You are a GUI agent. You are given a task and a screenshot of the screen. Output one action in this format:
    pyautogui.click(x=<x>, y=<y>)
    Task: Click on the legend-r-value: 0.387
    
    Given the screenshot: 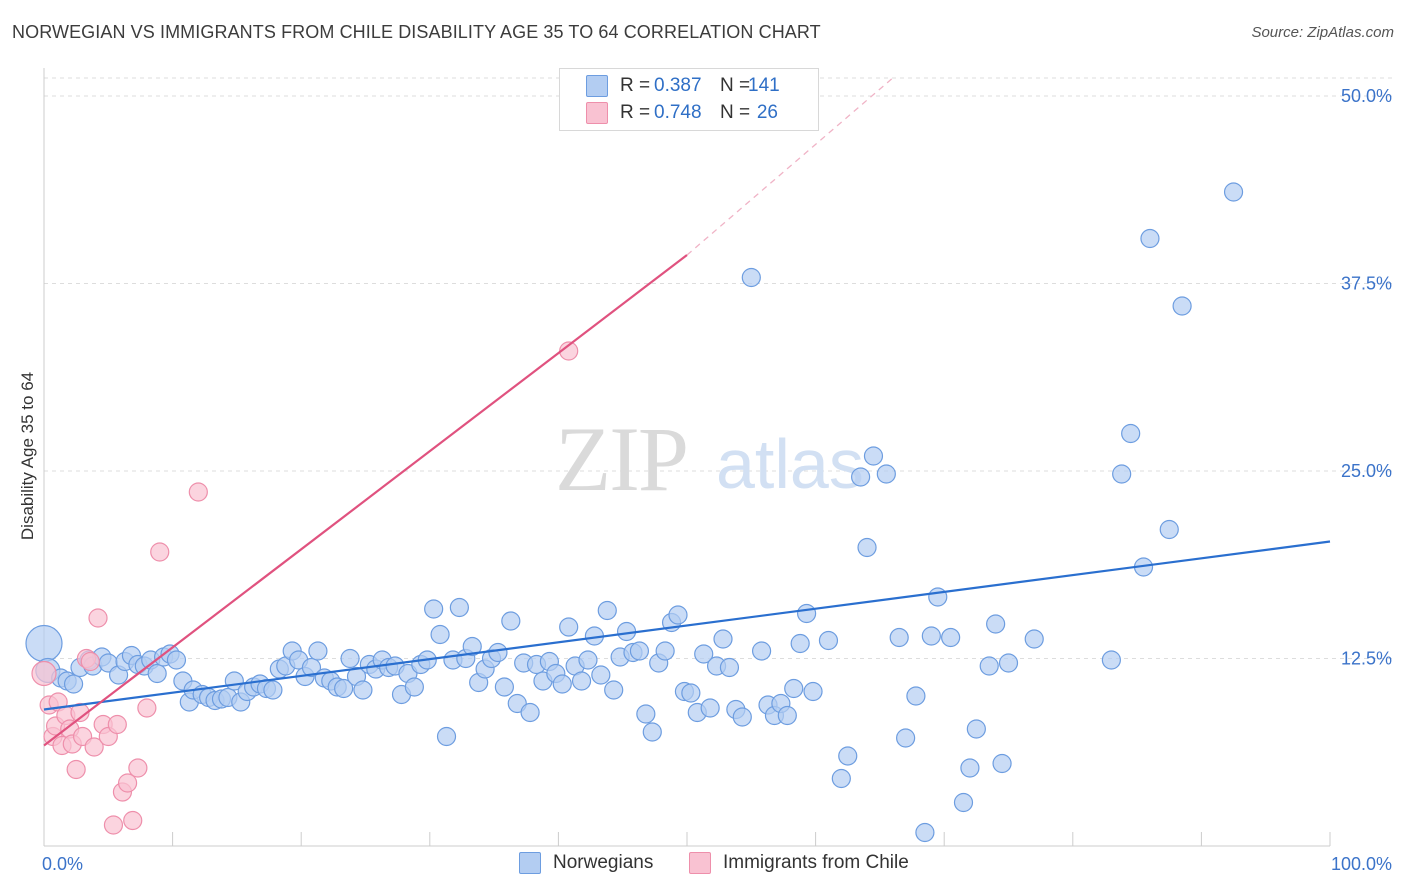 What is the action you would take?
    pyautogui.click(x=678, y=85)
    